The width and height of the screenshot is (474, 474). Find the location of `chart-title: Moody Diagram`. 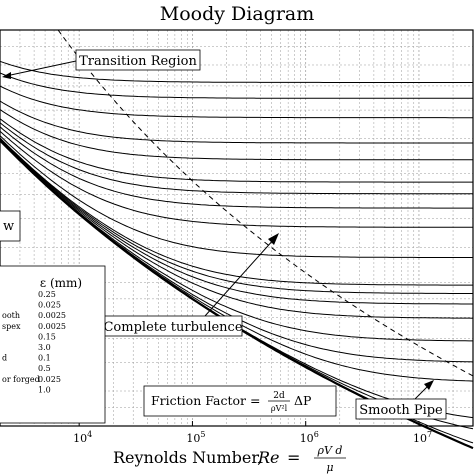

chart-title: Moody Diagram is located at coordinates (237, 14).